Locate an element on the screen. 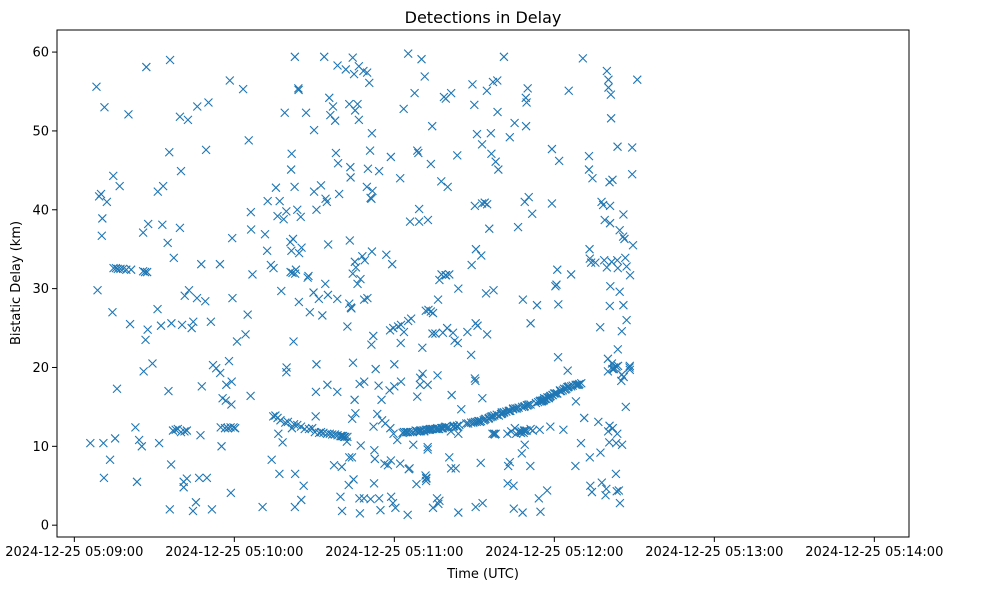 The image size is (989, 590). y-tick-label: 0 is located at coordinates (45, 526).